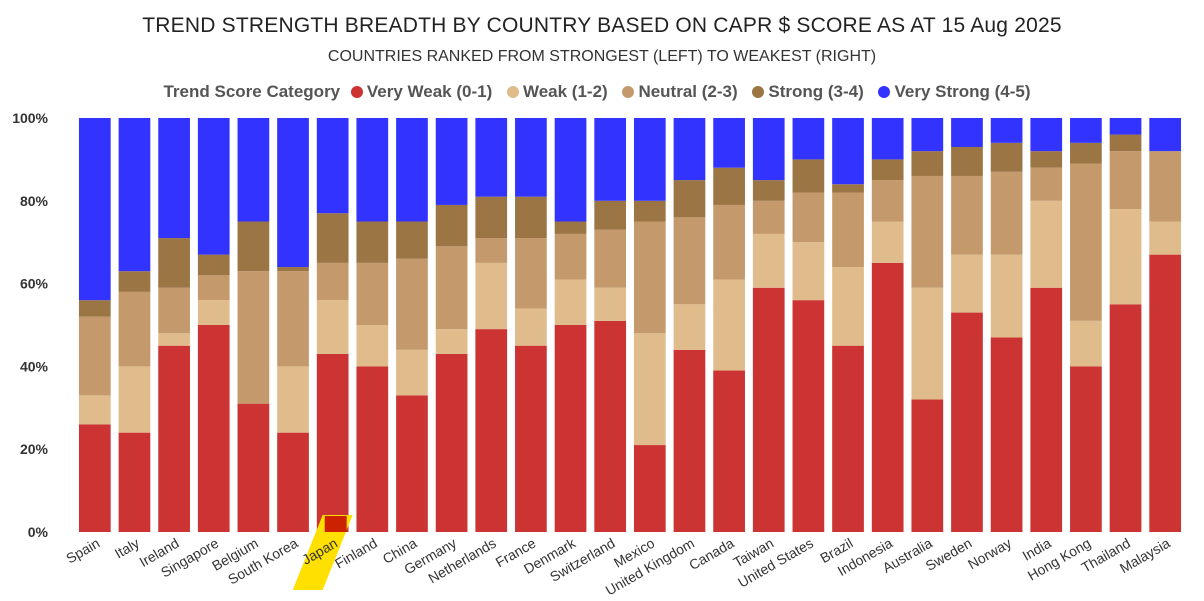 The width and height of the screenshot is (1204, 601). Describe the element at coordinates (711, 554) in the screenshot. I see `x-tick-label: Canada` at that location.